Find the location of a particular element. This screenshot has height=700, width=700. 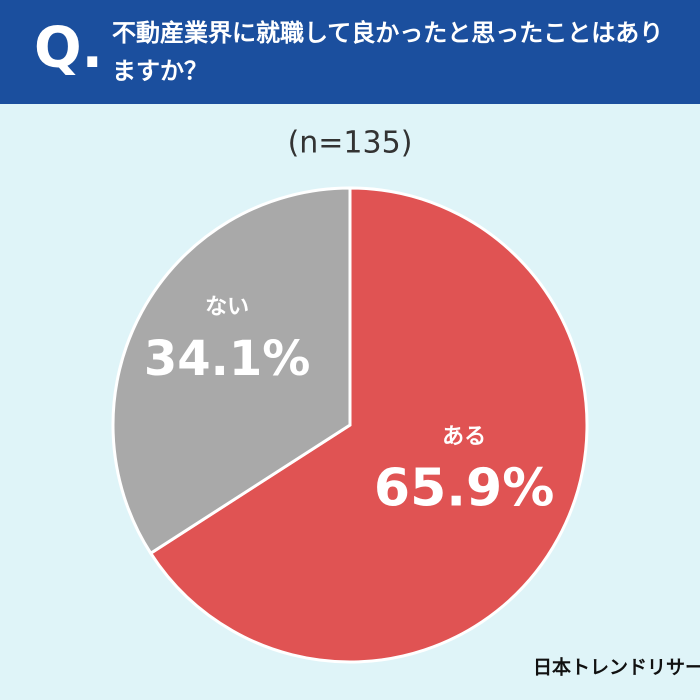

value-label: 34.1% is located at coordinates (227, 359).